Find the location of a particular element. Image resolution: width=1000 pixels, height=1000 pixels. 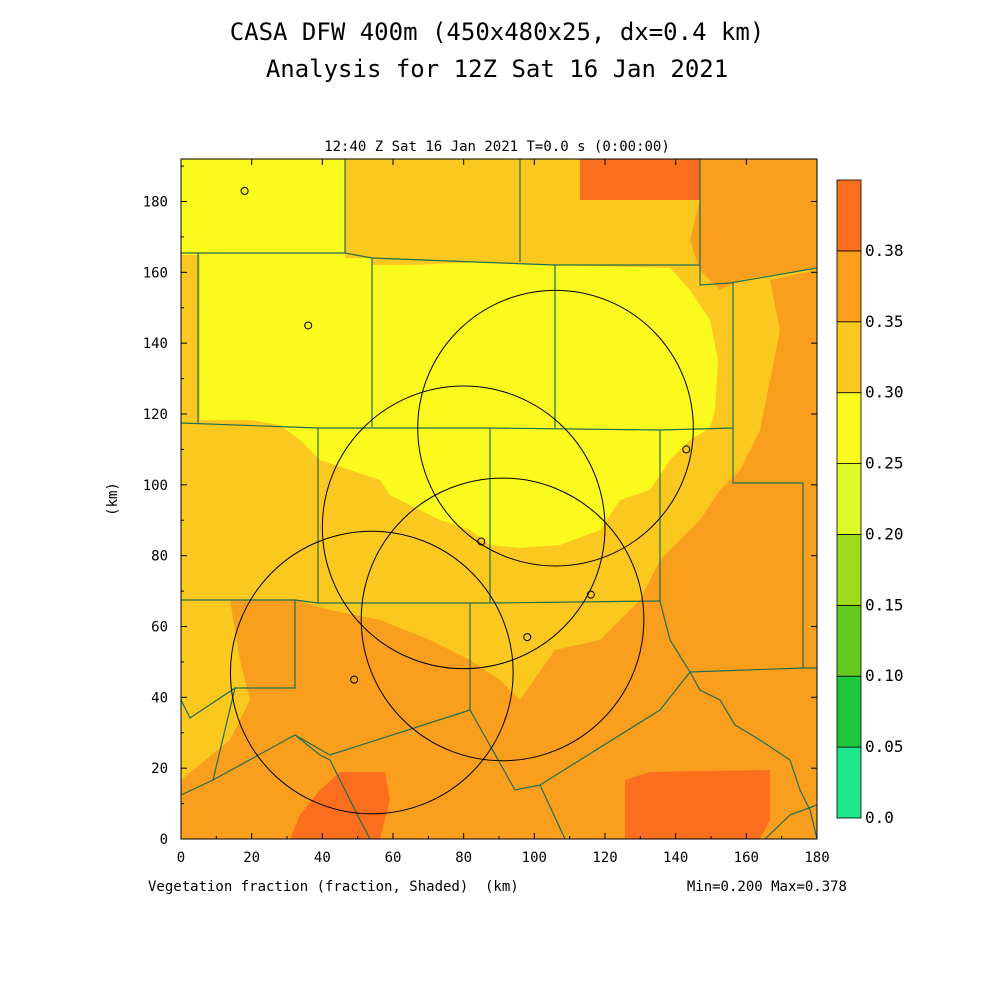

field-region-035-northeast is located at coordinates (640, 179).